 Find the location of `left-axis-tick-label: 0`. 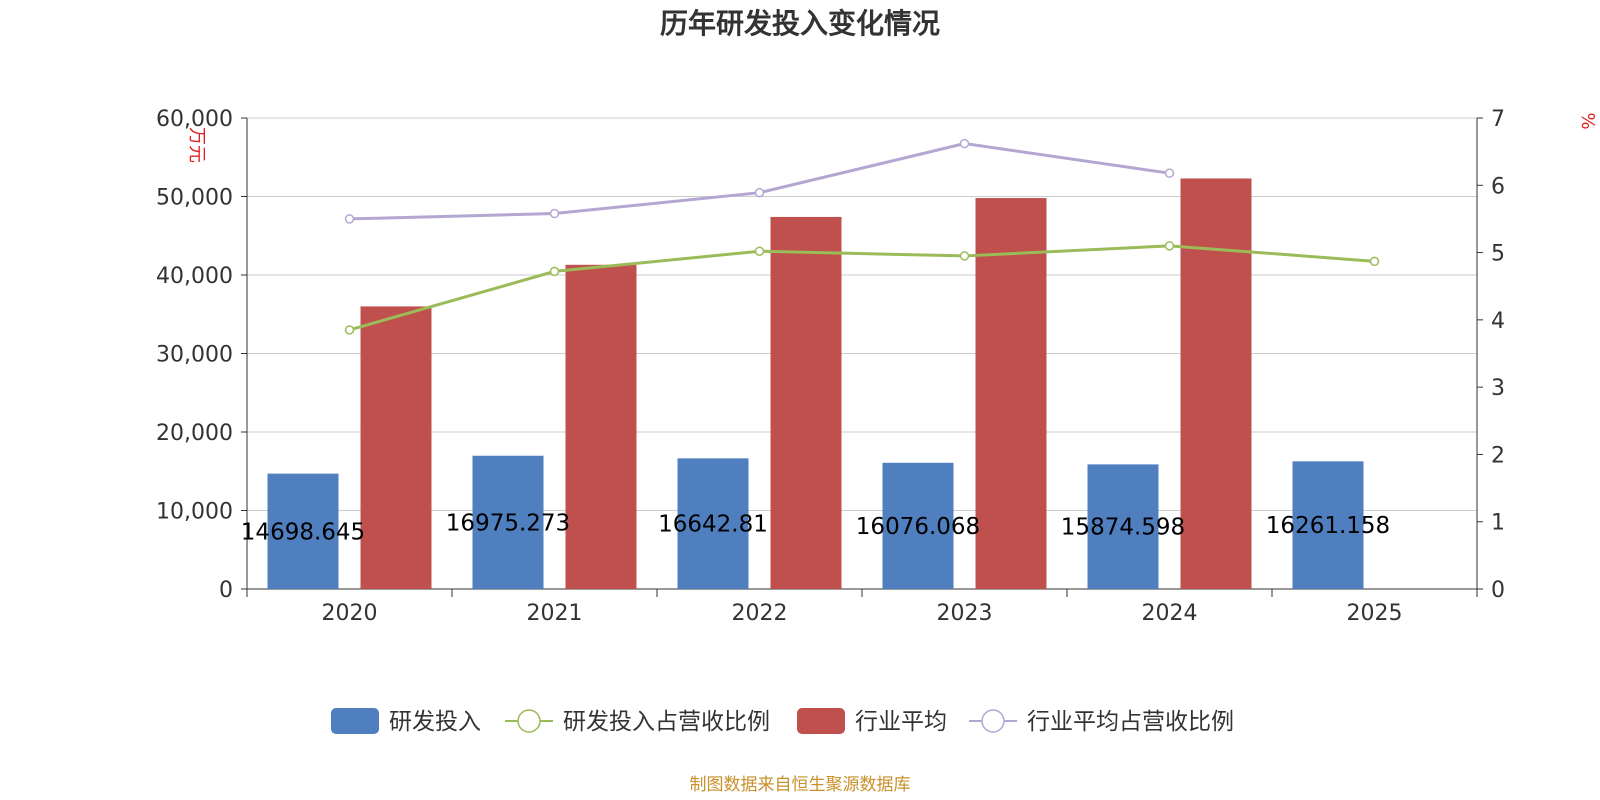

left-axis-tick-label: 0 is located at coordinates (226, 590).